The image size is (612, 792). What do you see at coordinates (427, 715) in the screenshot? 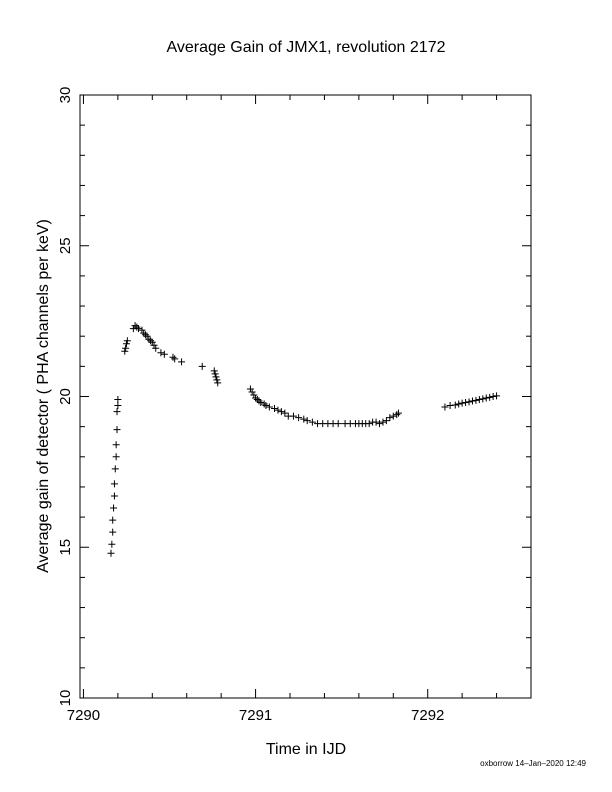
I see `x-tick-label: 7292` at bounding box center [427, 715].